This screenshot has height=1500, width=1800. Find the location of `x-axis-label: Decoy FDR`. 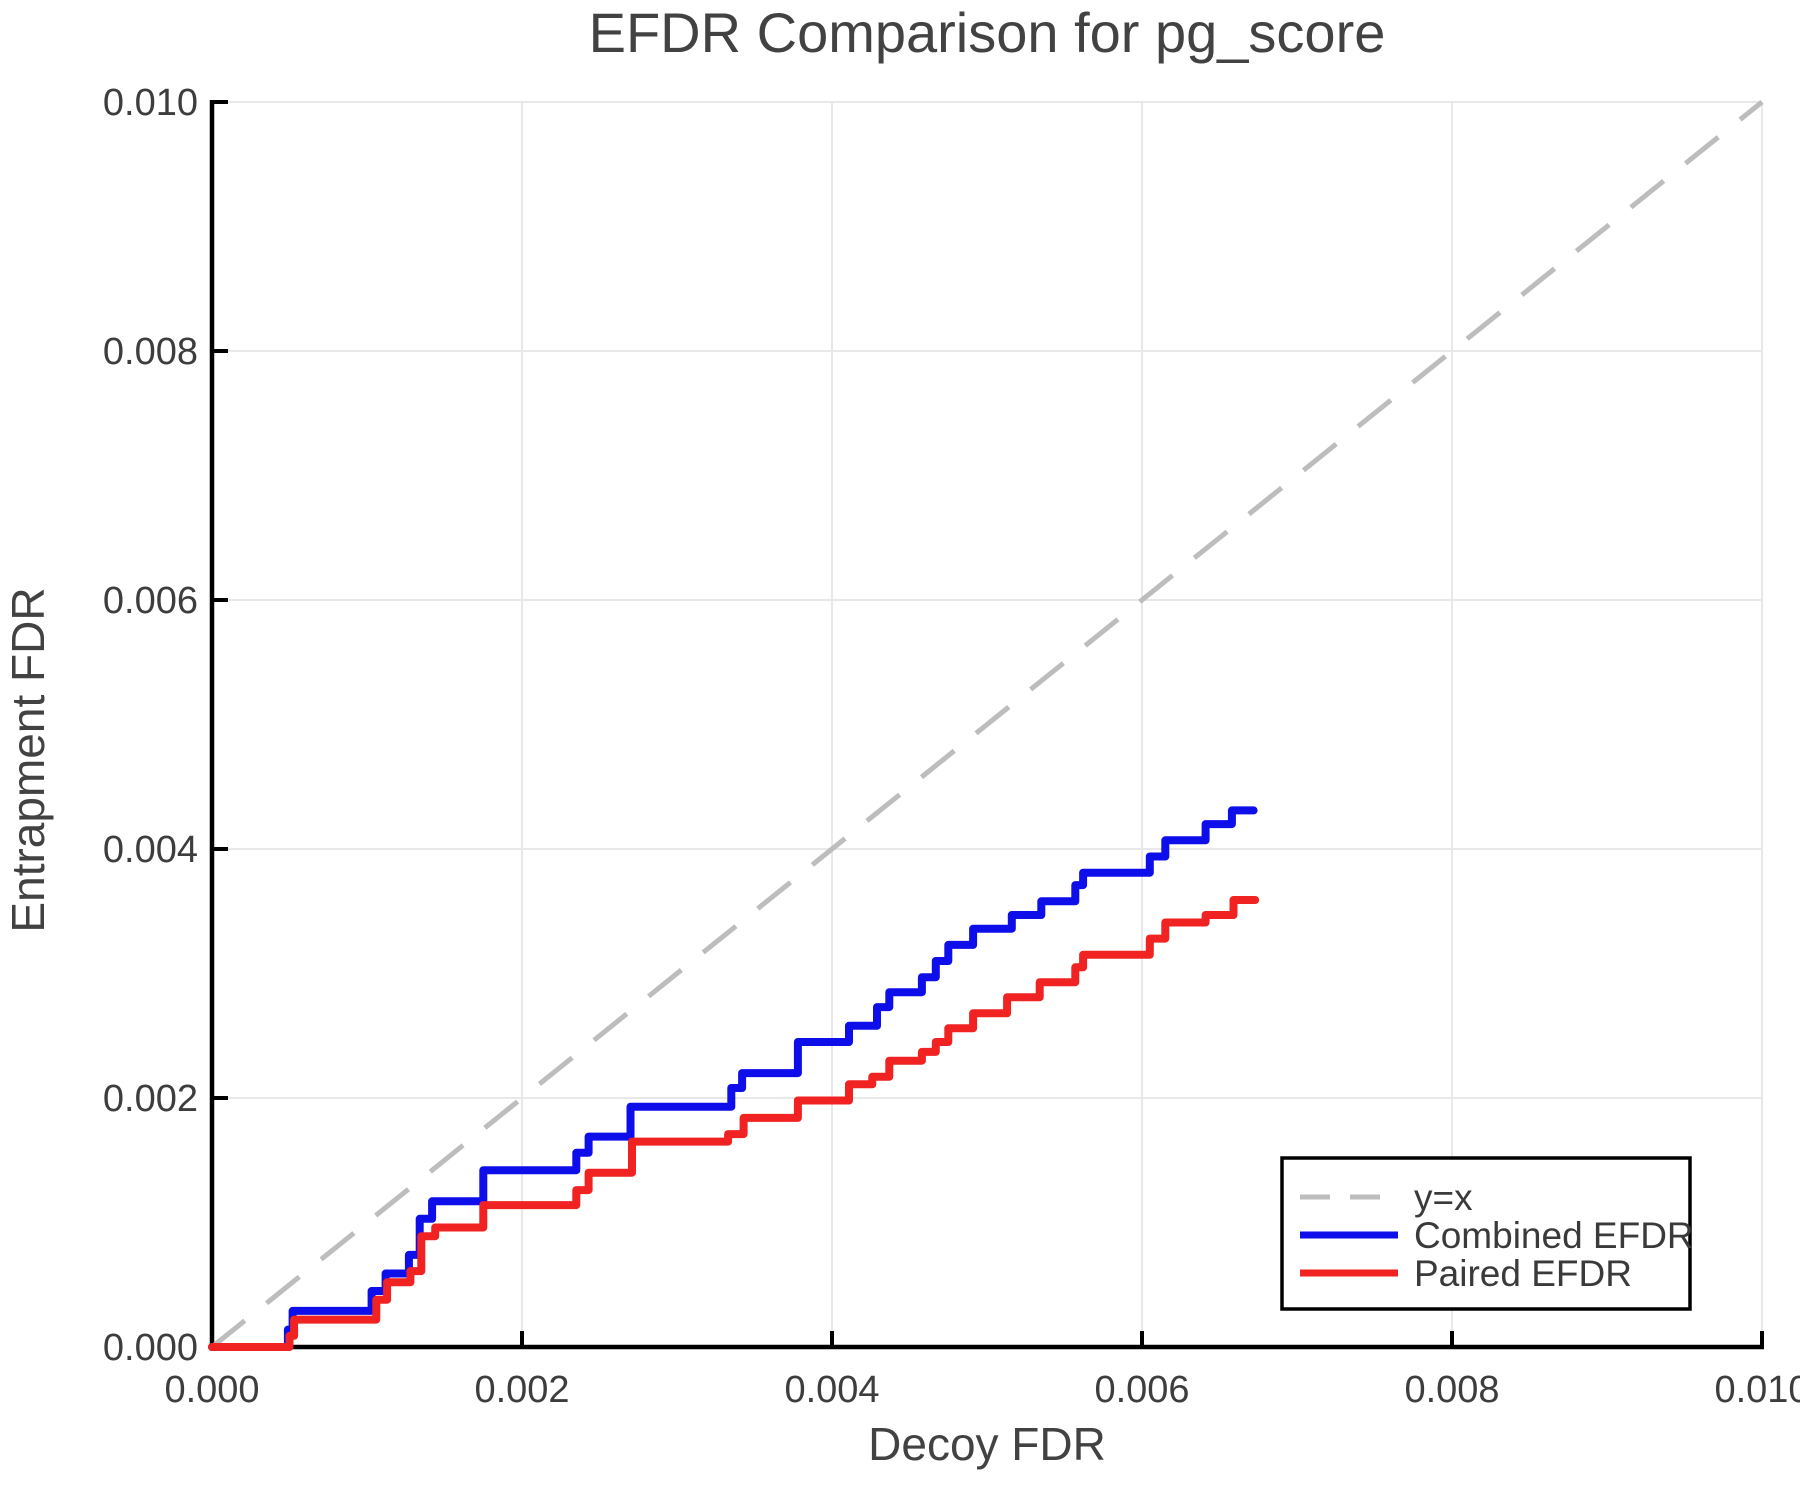

x-axis-label: Decoy FDR is located at coordinates (987, 1444).